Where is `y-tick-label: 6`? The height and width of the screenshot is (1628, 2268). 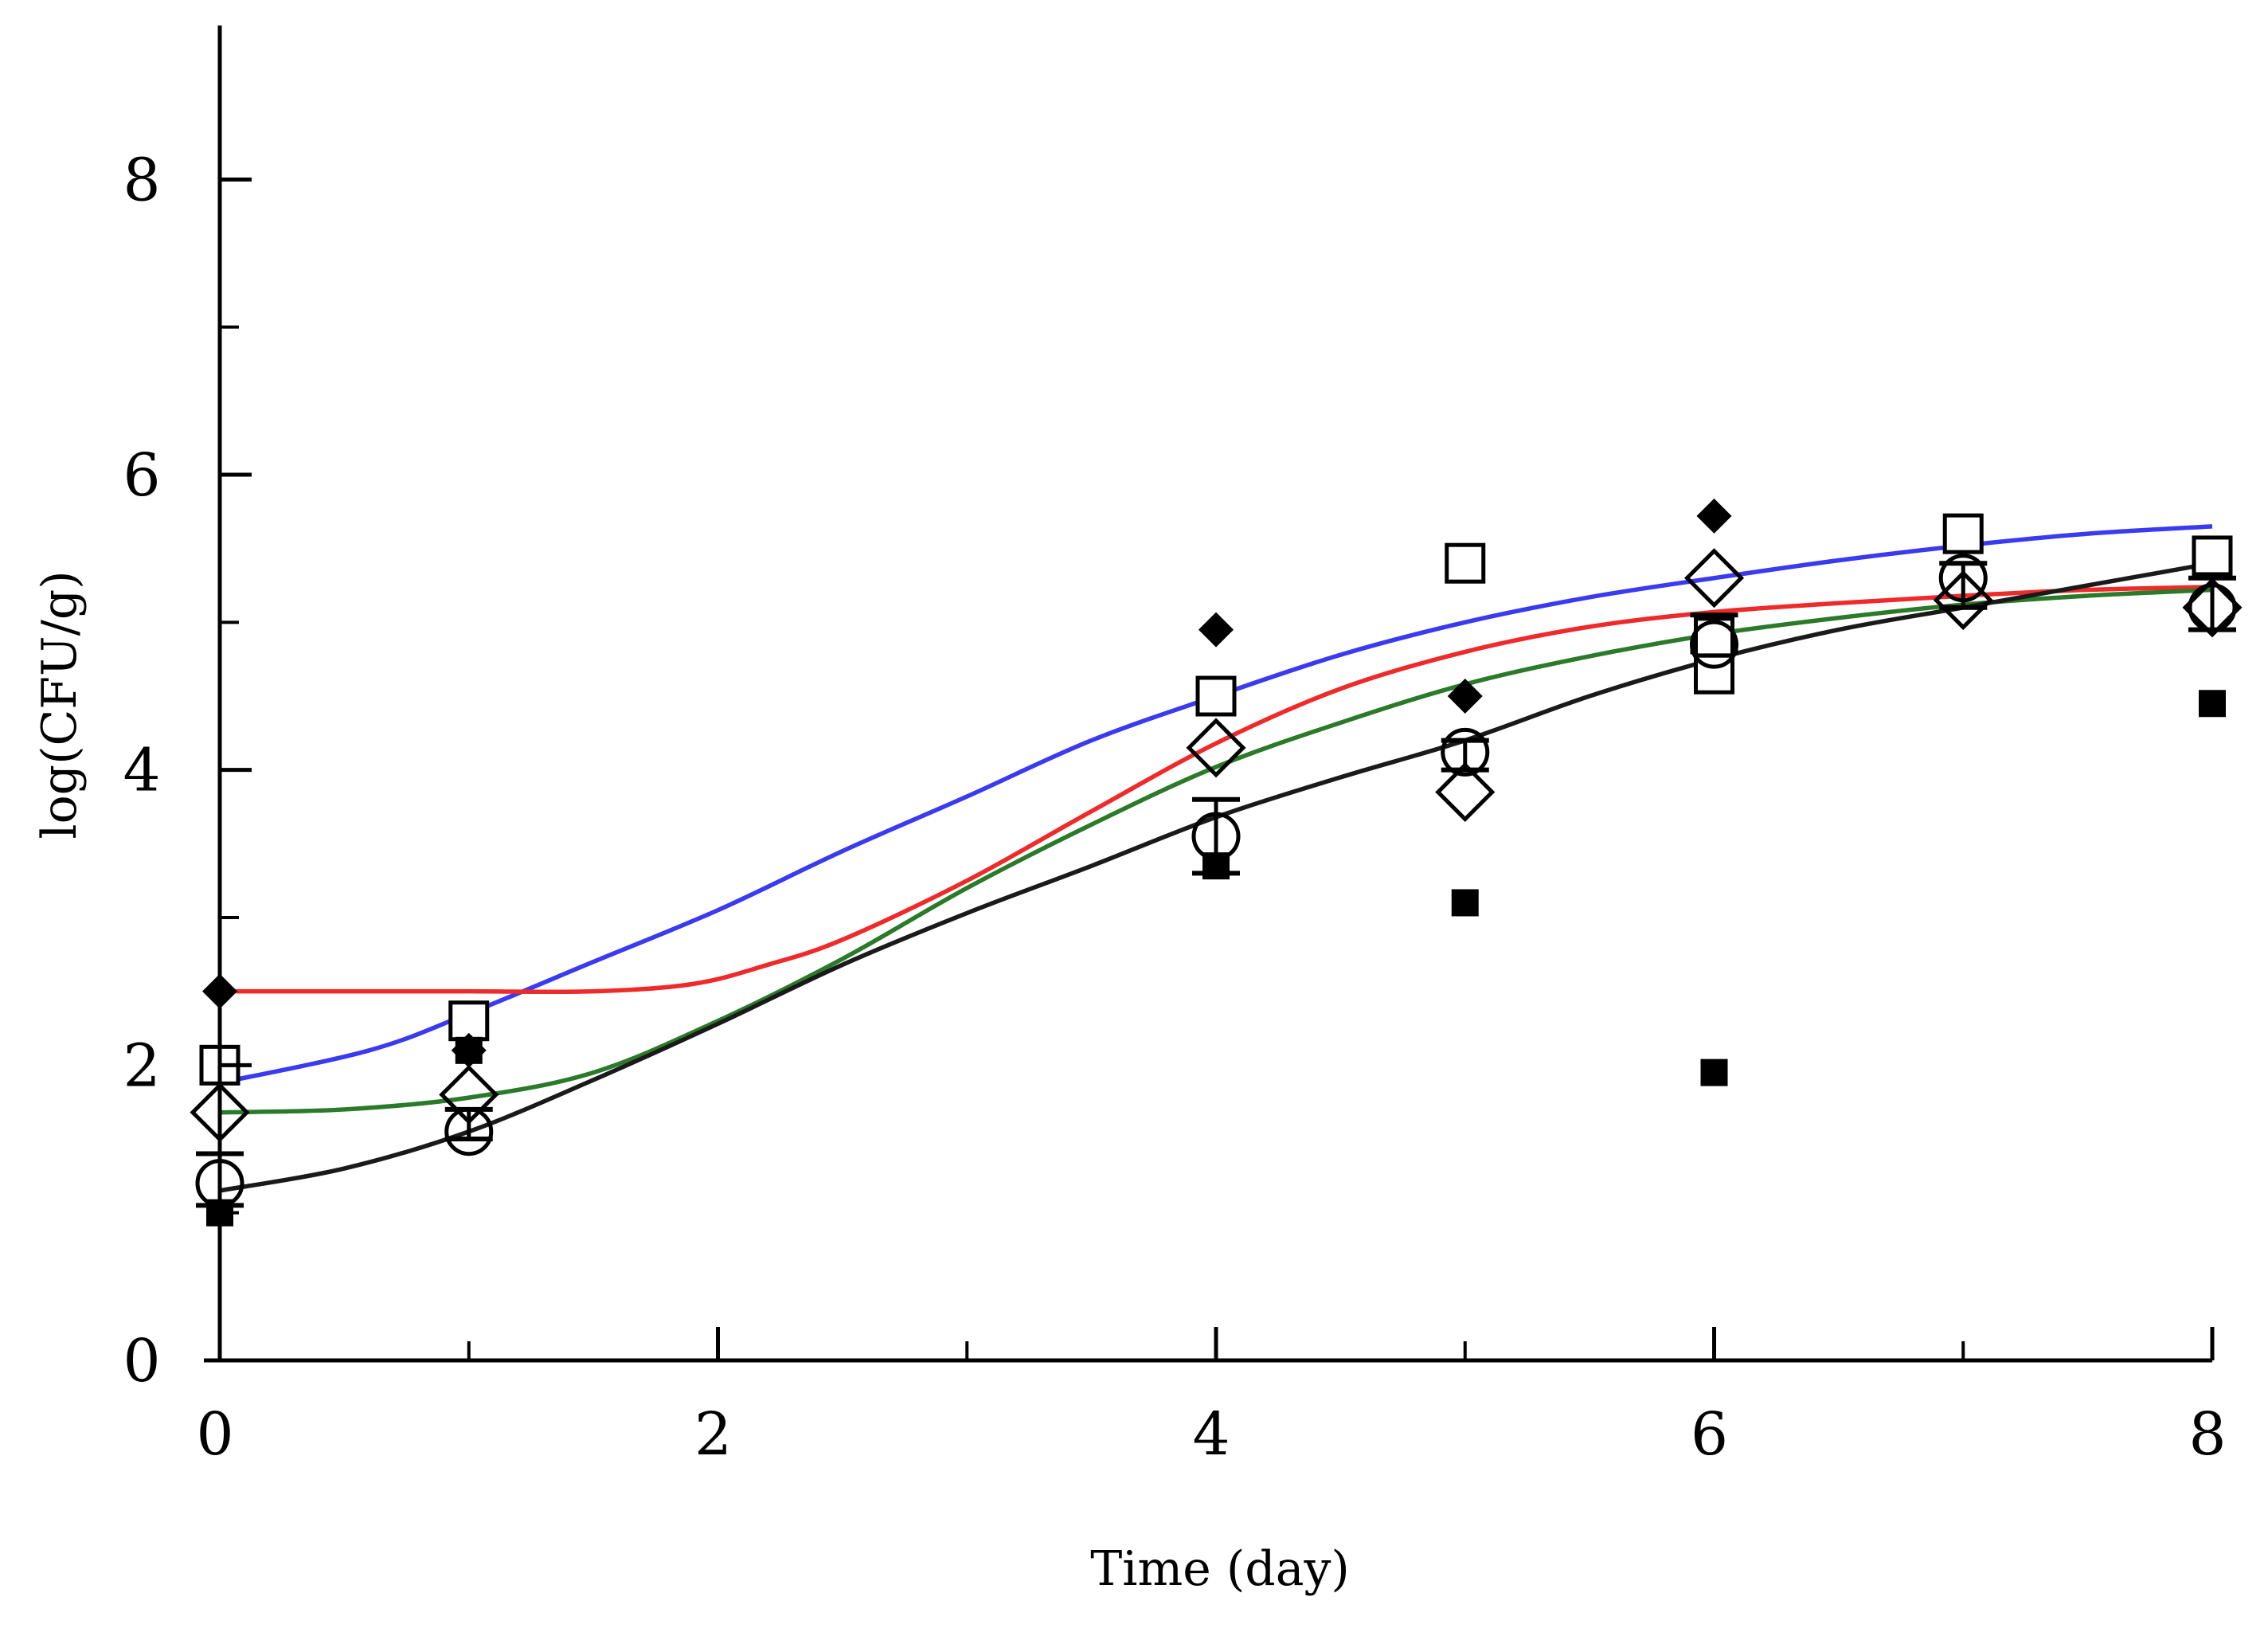 y-tick-label: 6 is located at coordinates (141, 475).